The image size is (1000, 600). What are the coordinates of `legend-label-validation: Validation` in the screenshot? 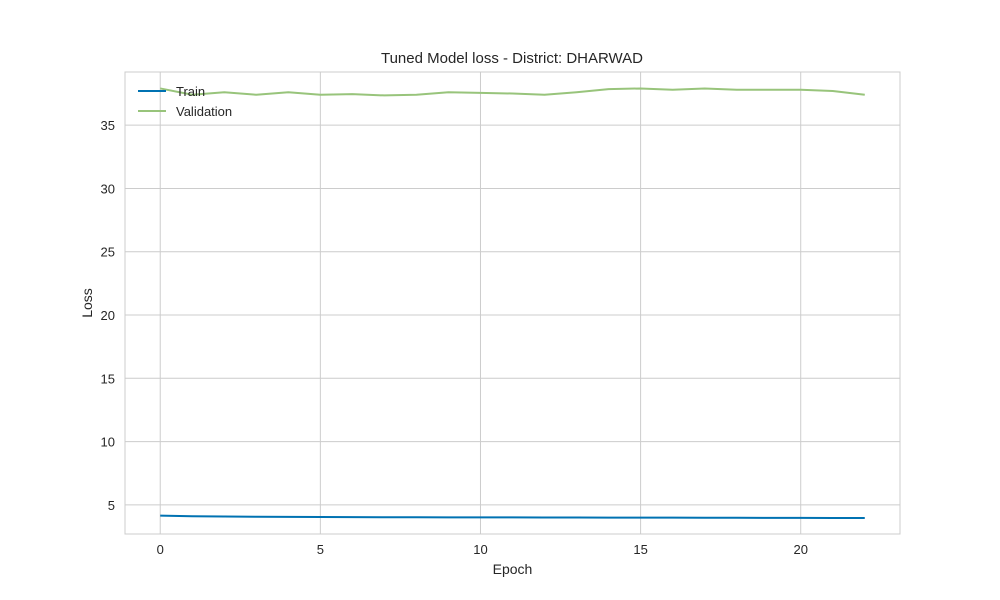 It's located at (204, 111).